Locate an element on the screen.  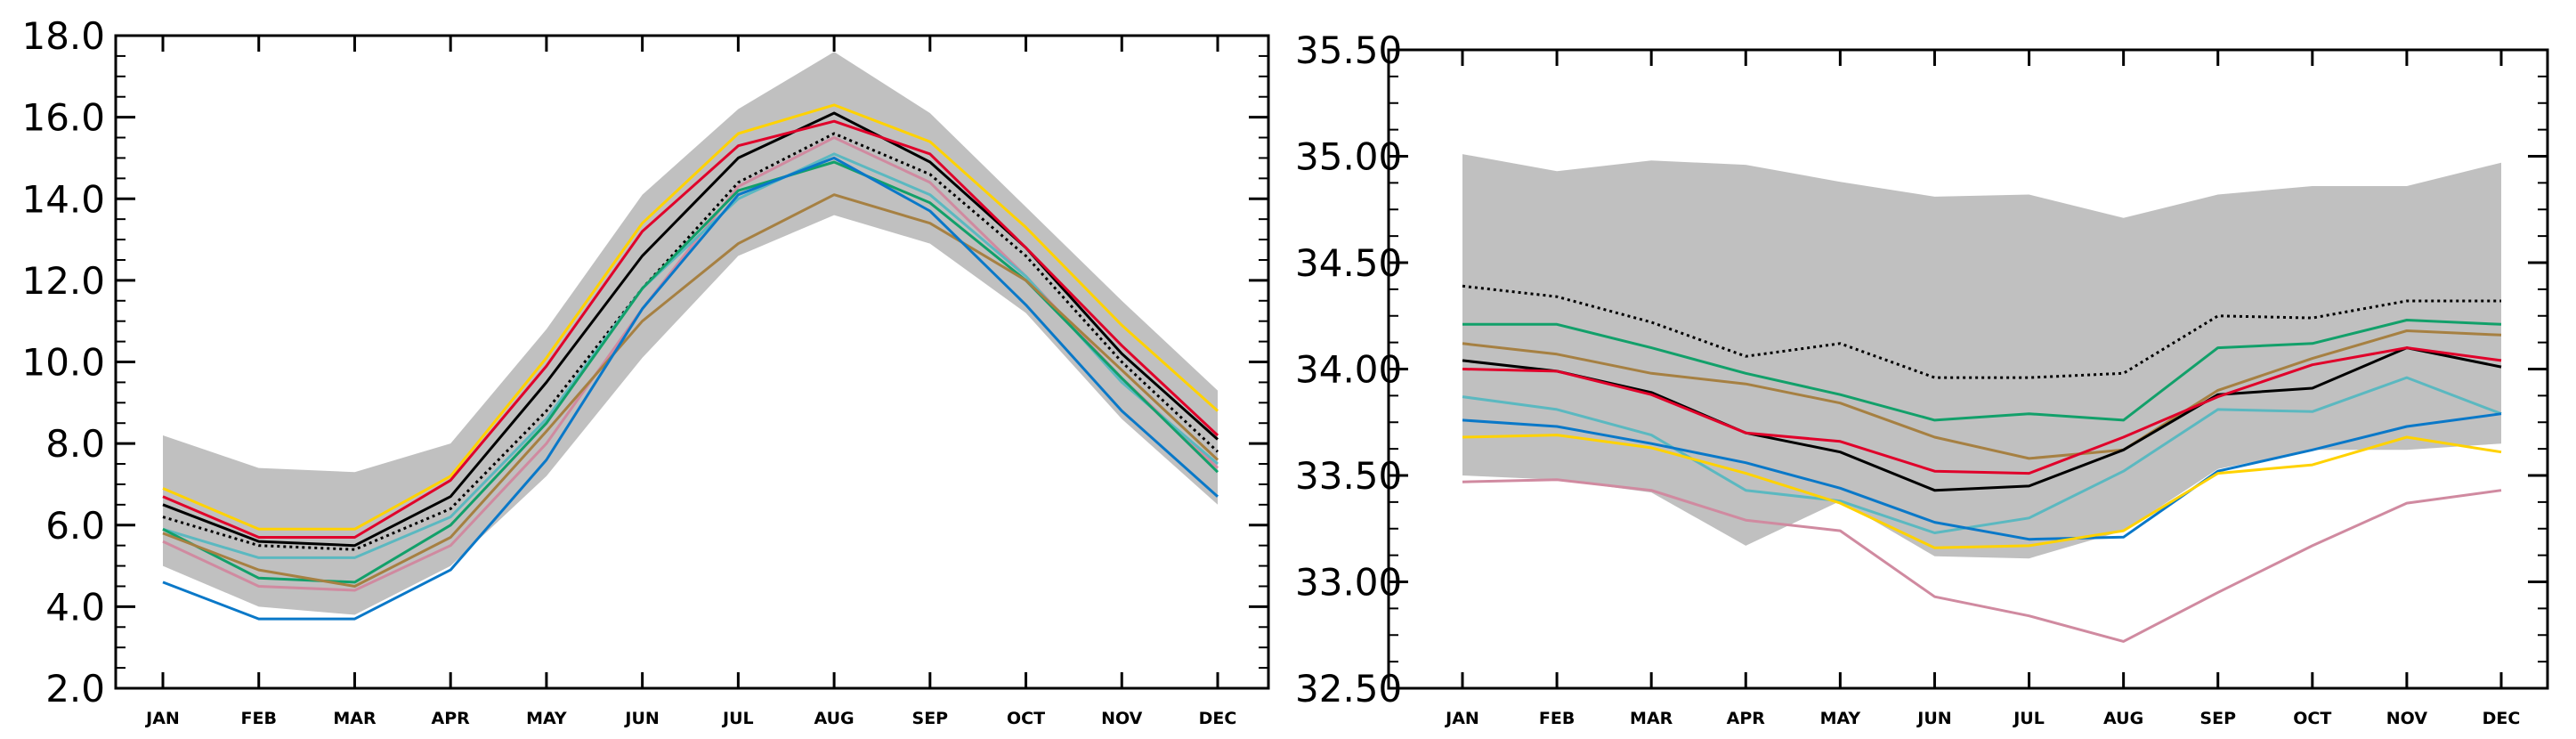
temp-y-tick-label: 8.0 is located at coordinates (75, 444).